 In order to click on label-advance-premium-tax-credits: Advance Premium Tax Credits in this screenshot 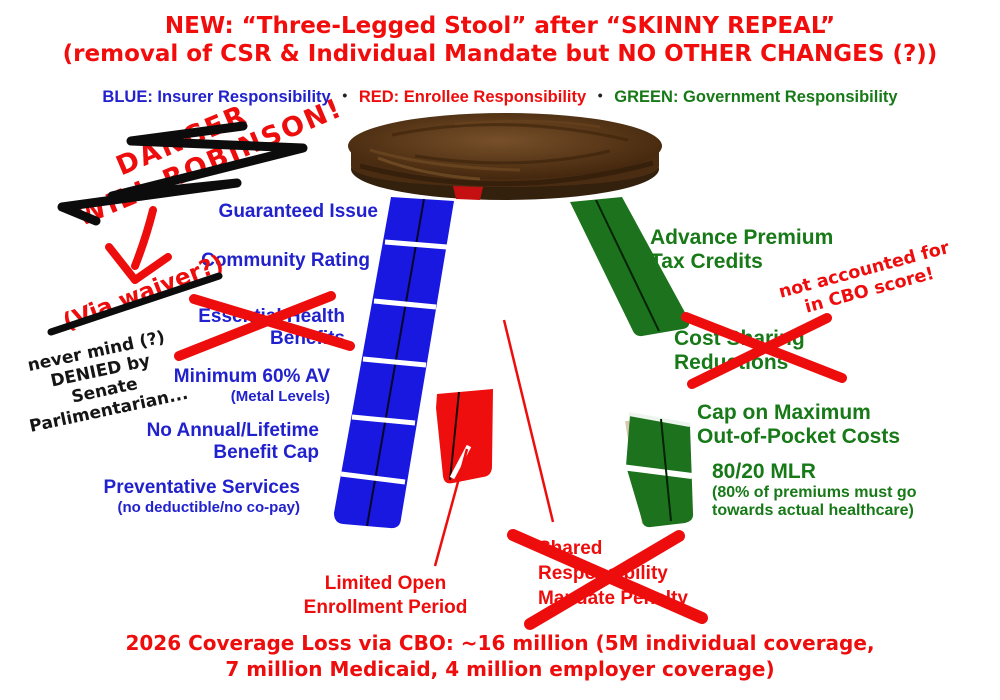, I will do `click(742, 249)`.